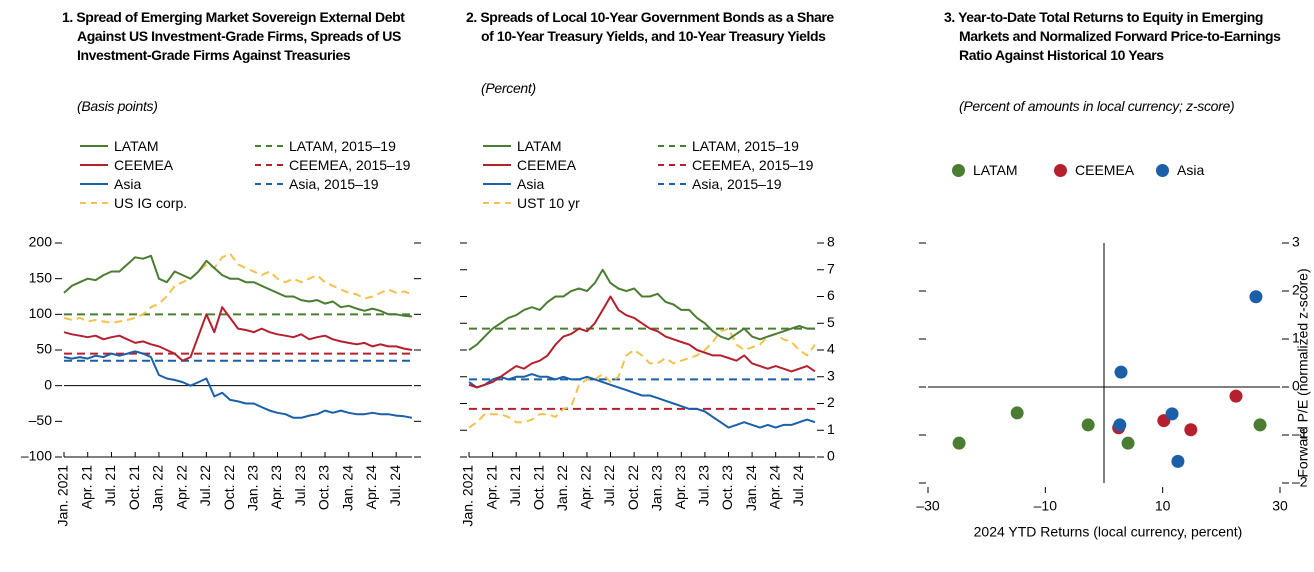 This screenshot has height=572, width=1314. Describe the element at coordinates (1046, 506) in the screenshot. I see `x-tick-label: –10` at that location.